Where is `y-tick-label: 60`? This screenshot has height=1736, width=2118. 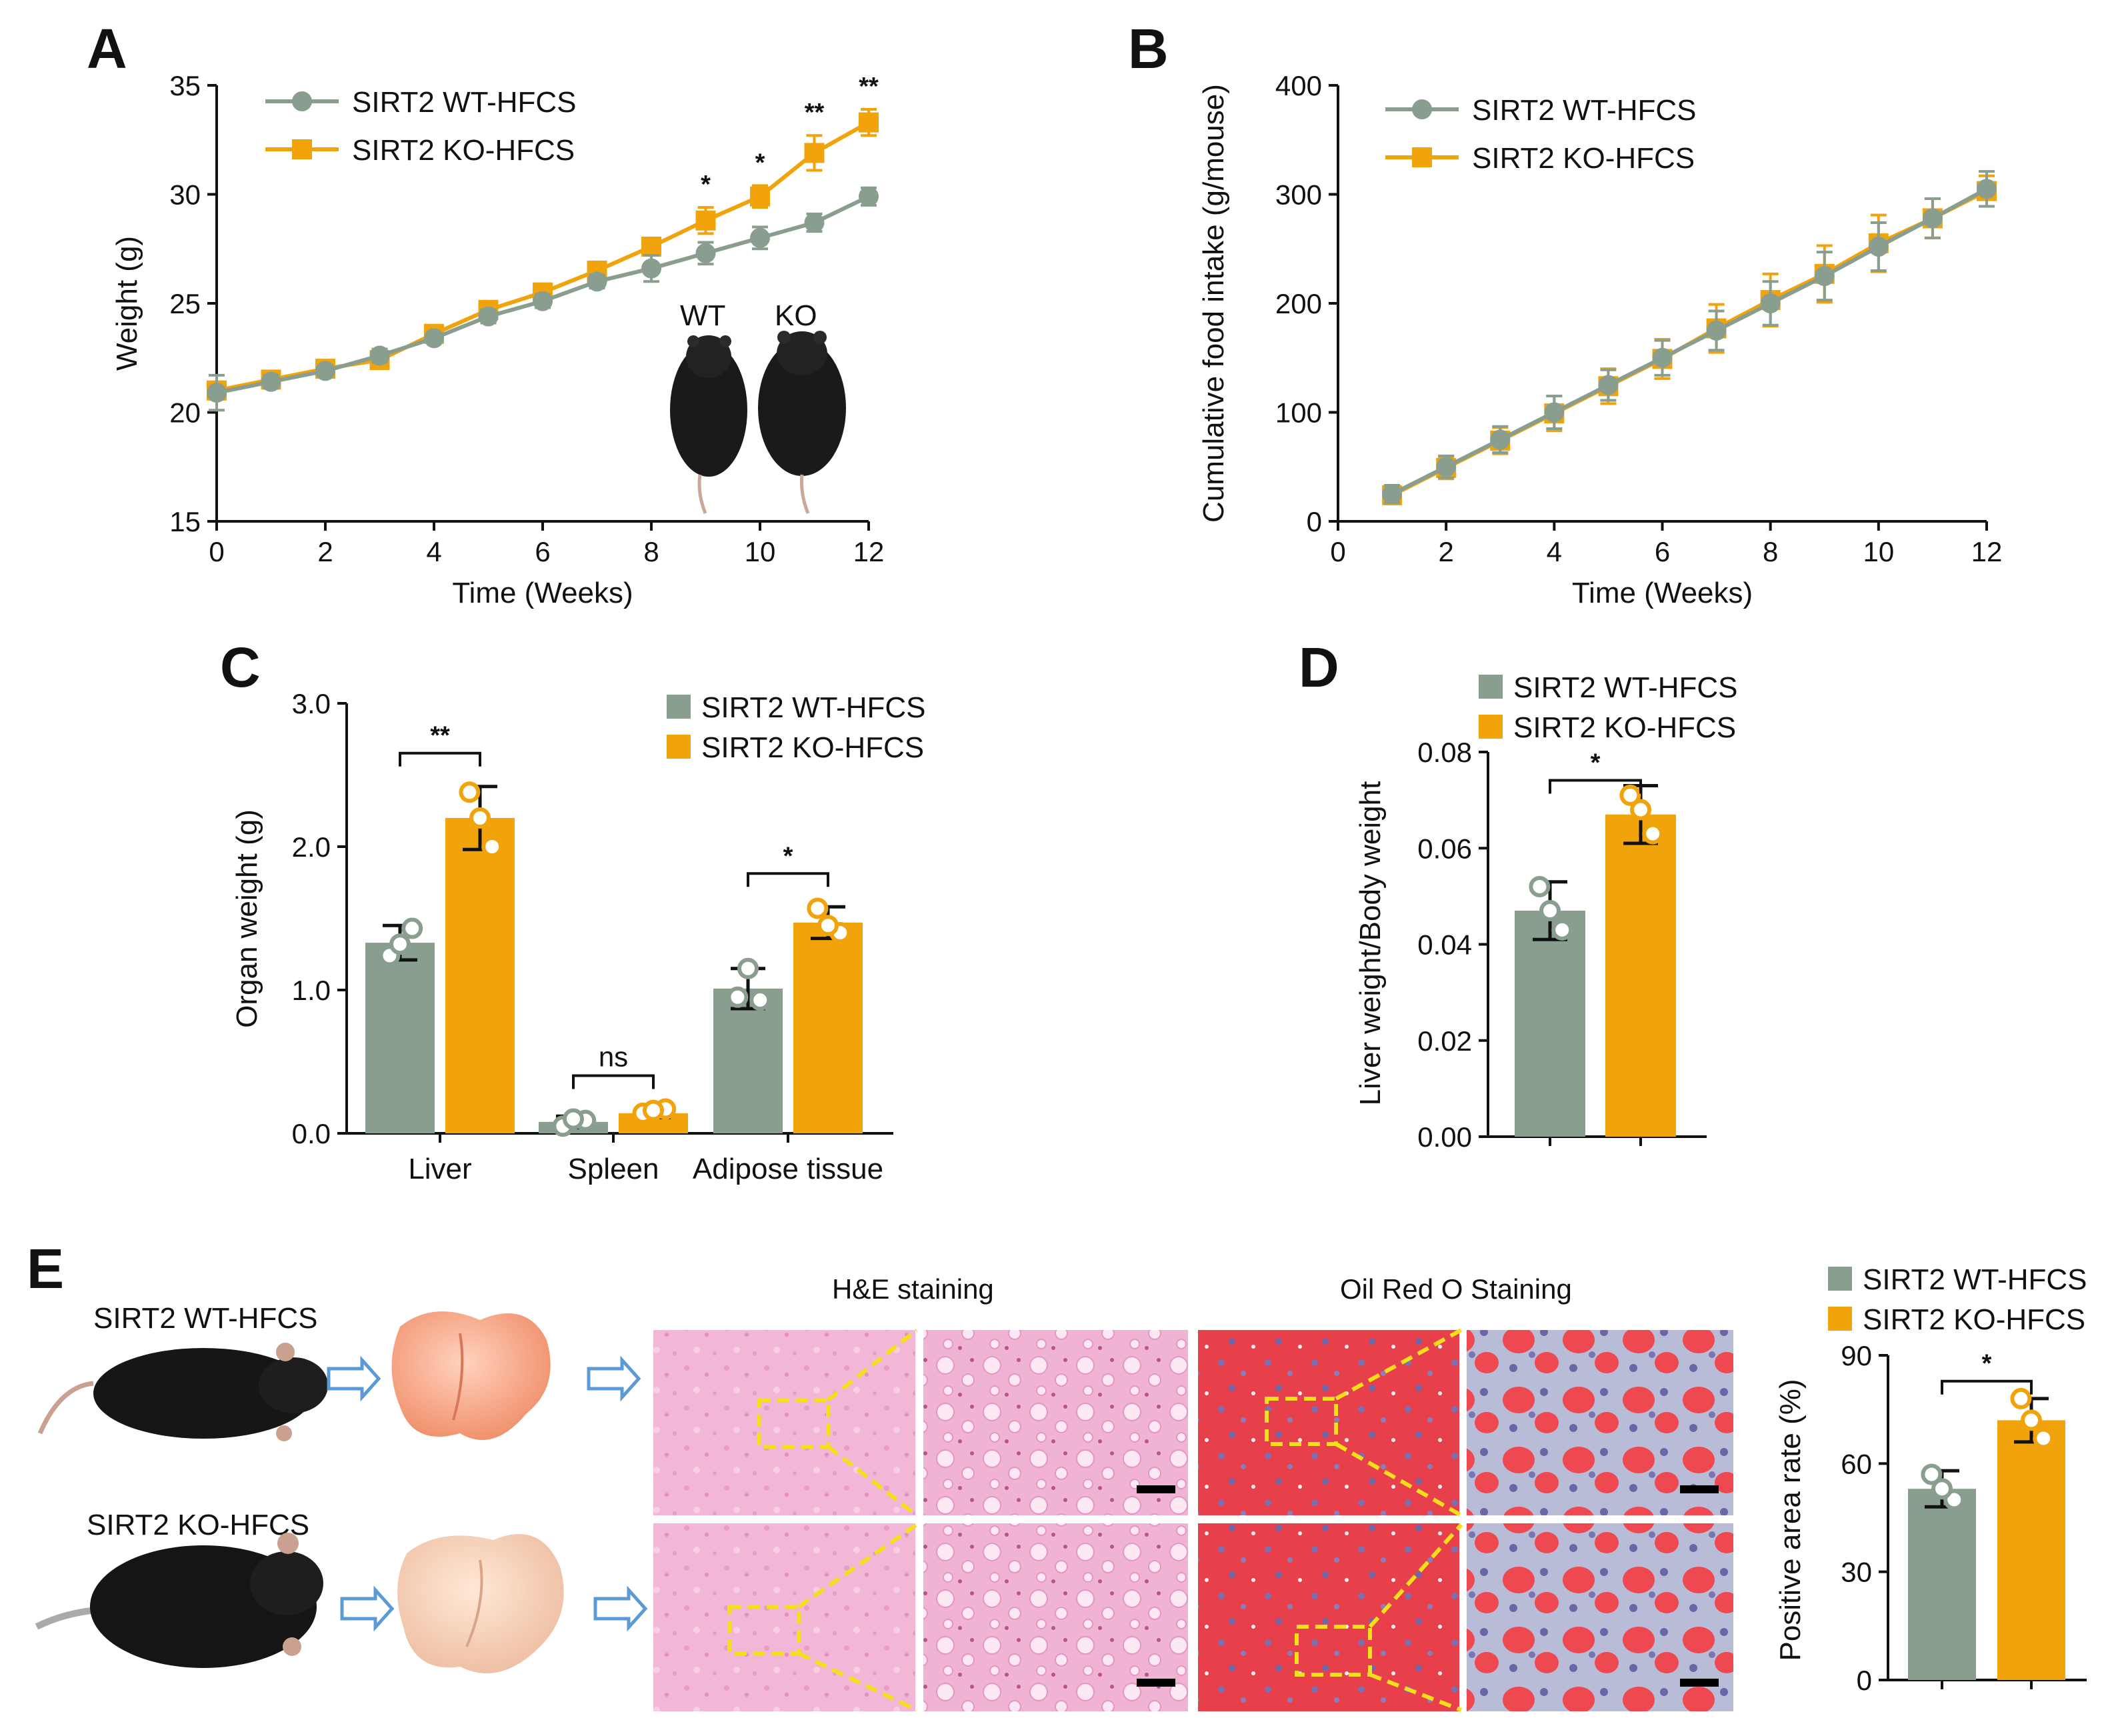 y-tick-label: 60 is located at coordinates (1856, 1463).